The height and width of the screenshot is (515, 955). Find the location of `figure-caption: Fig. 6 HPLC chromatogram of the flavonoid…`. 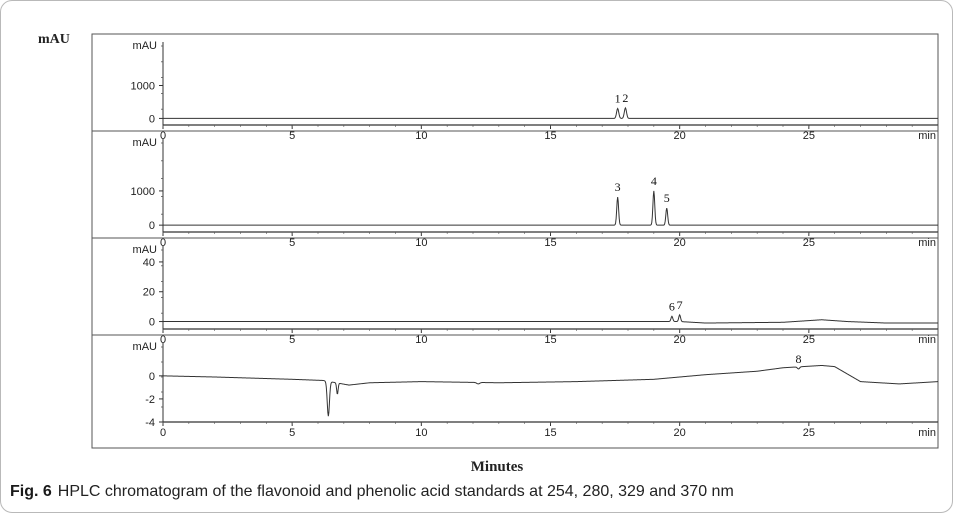

figure-caption: Fig. 6 HPLC chromatogram of the flavonoid… is located at coordinates (372, 492).